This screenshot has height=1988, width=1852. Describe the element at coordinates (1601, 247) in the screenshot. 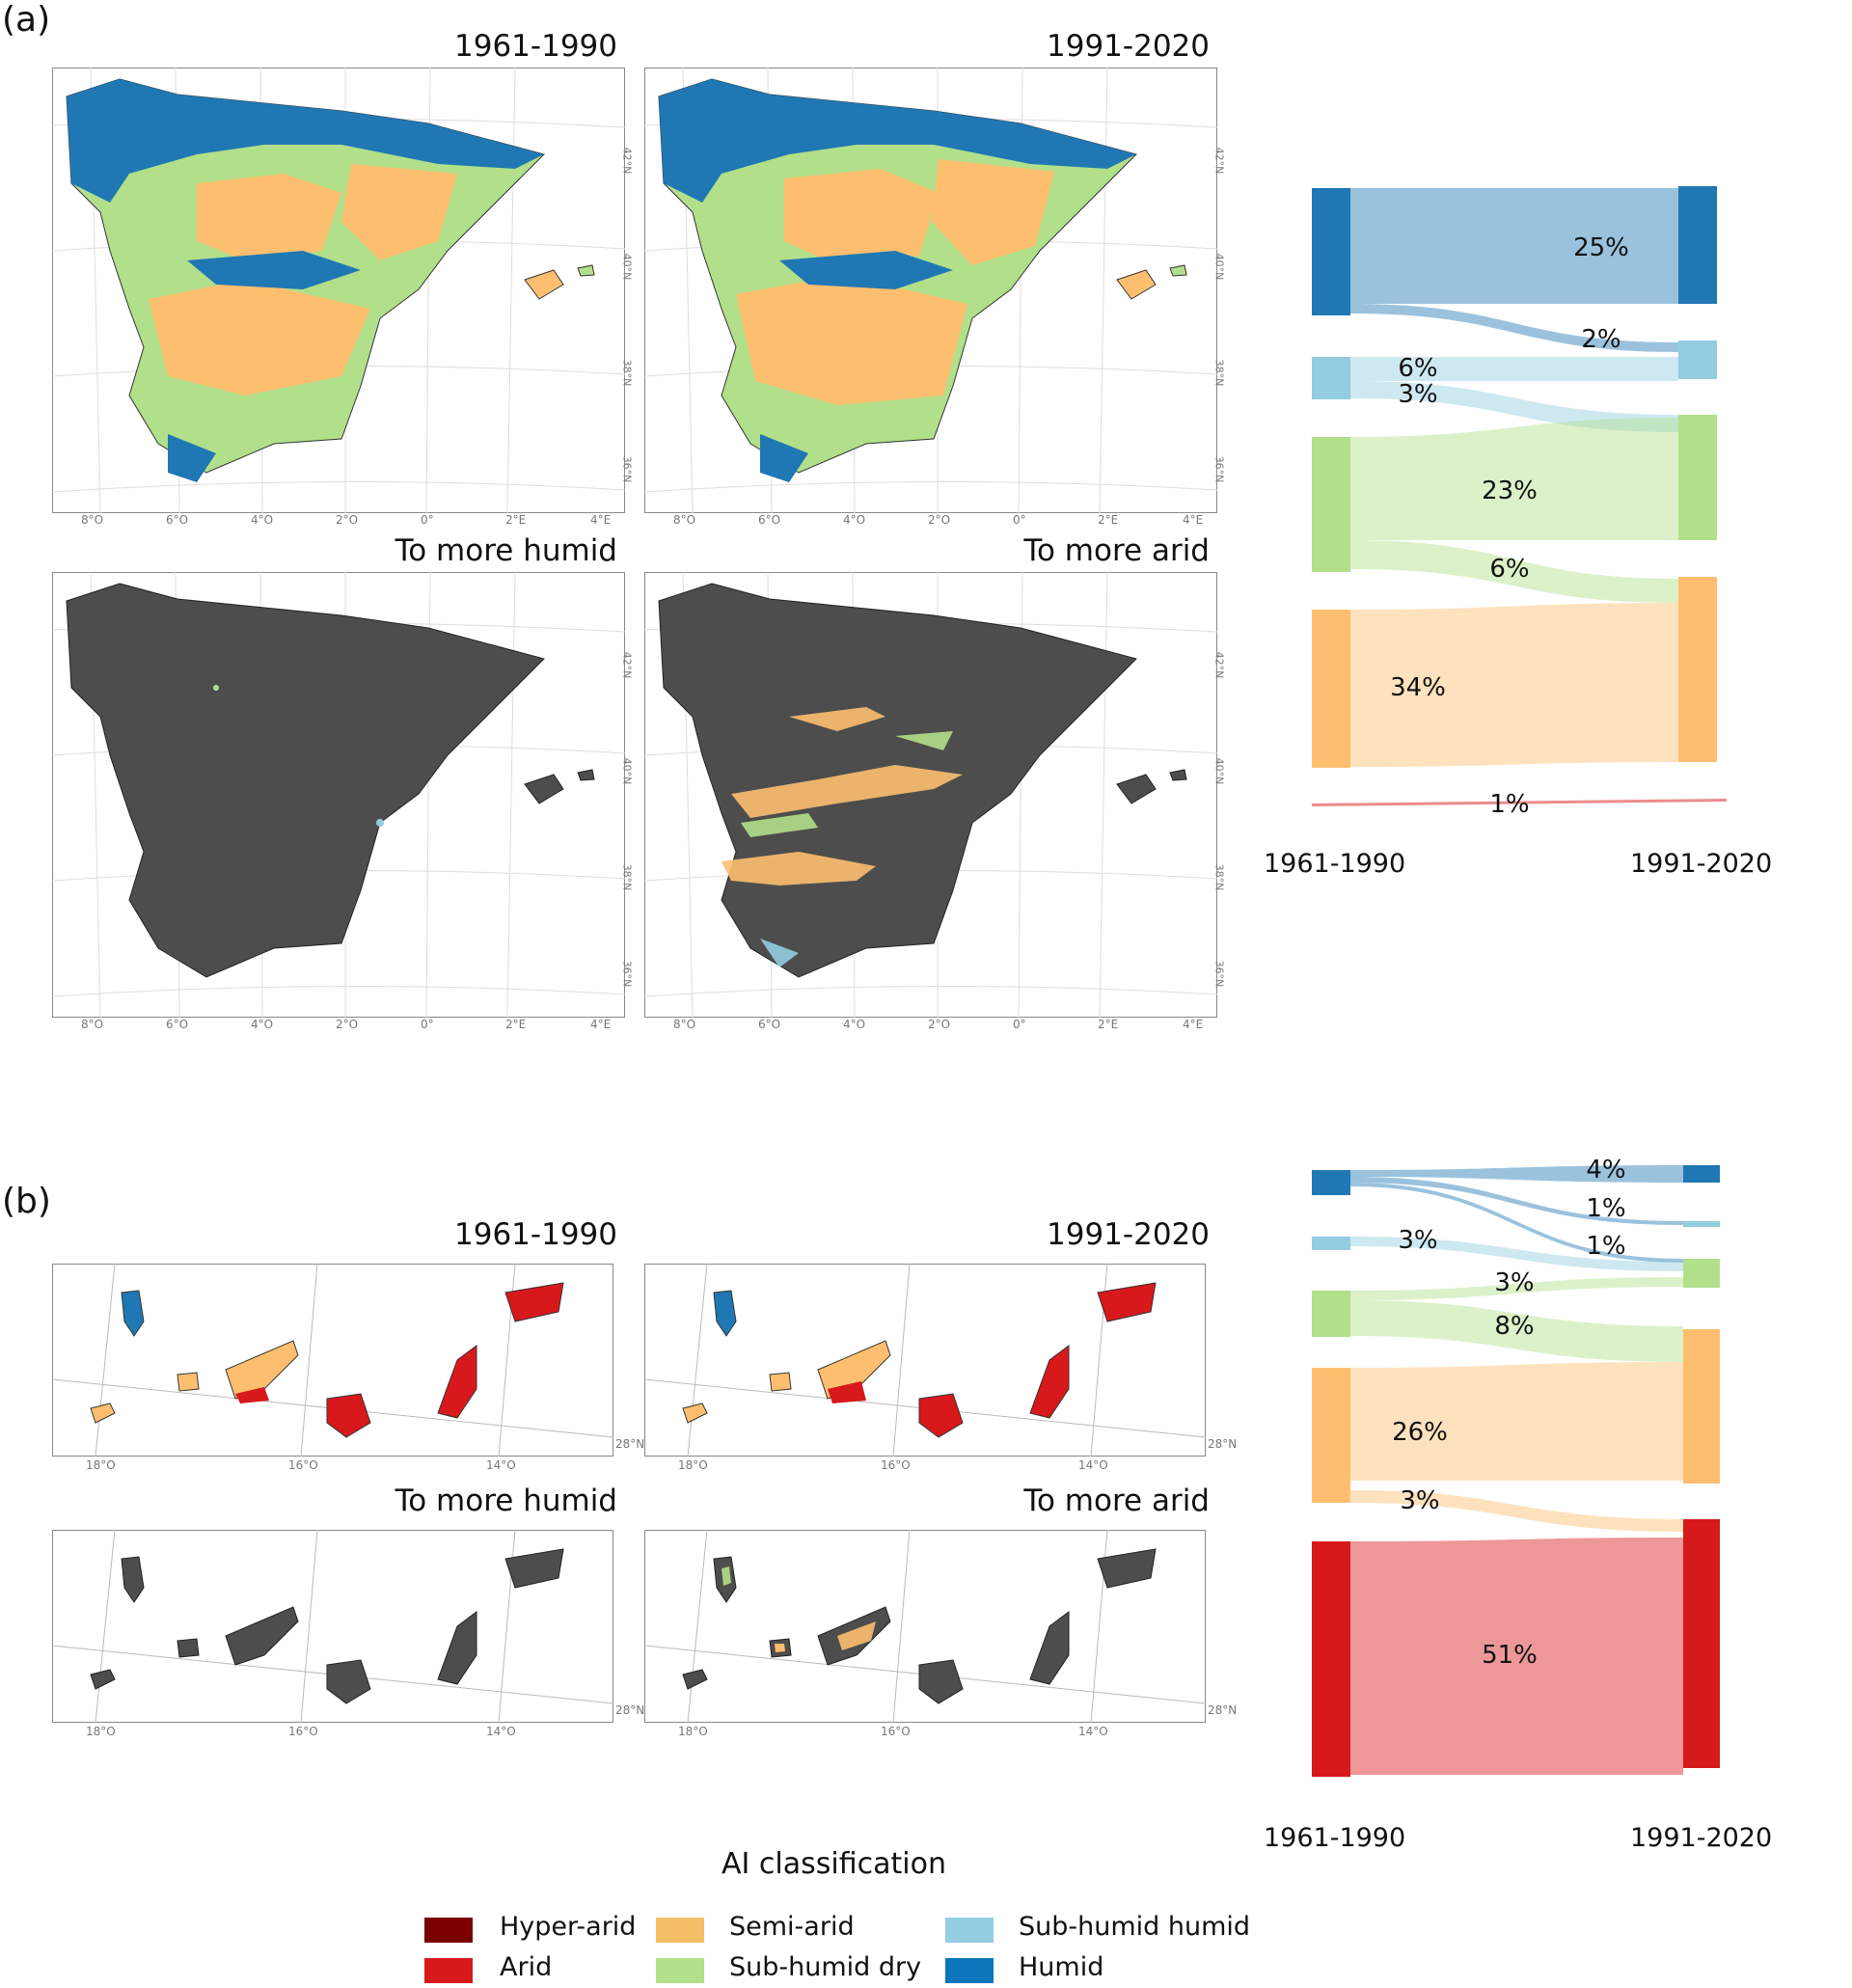

I see `flow-label: 25%` at that location.